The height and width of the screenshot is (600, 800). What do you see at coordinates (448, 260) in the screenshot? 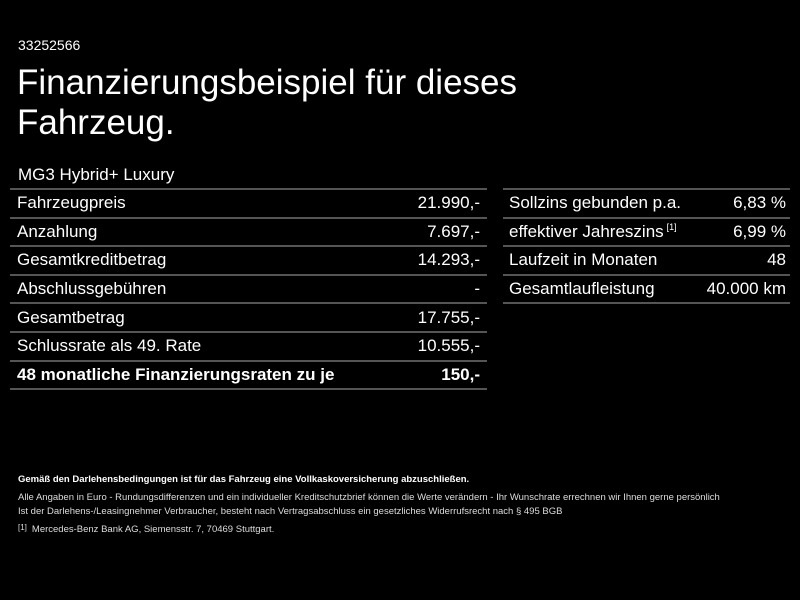
I see `row-value: 14.293,-` at bounding box center [448, 260].